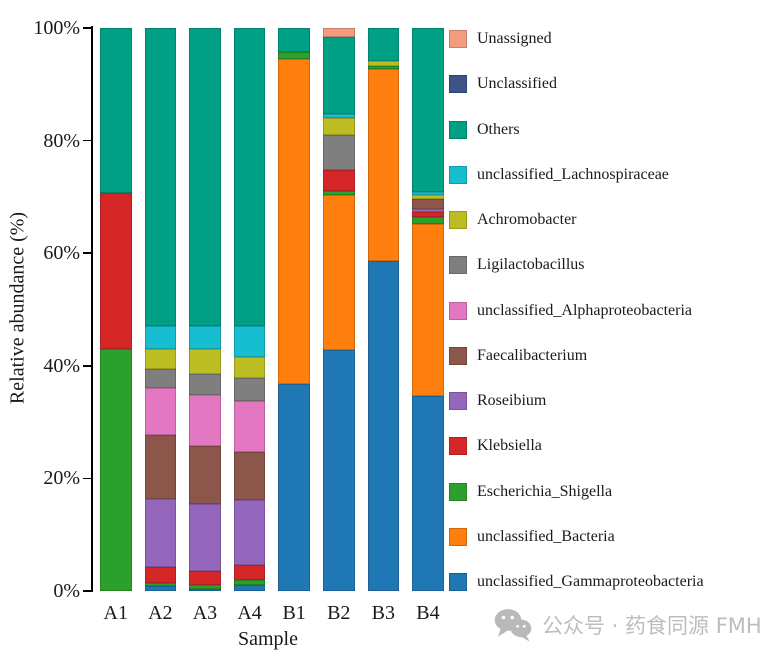  Describe the element at coordinates (115, 613) in the screenshot. I see `x-tick-label-A1: A1` at that location.